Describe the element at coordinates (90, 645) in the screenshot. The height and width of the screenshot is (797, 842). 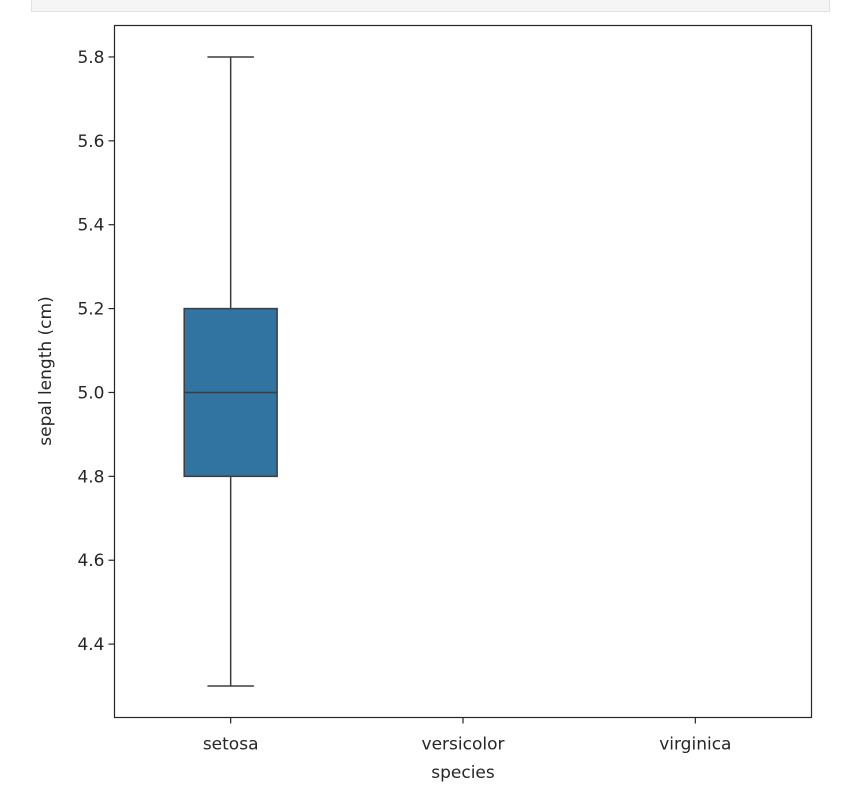
I see `y-tick-label: 4.4` at that location.